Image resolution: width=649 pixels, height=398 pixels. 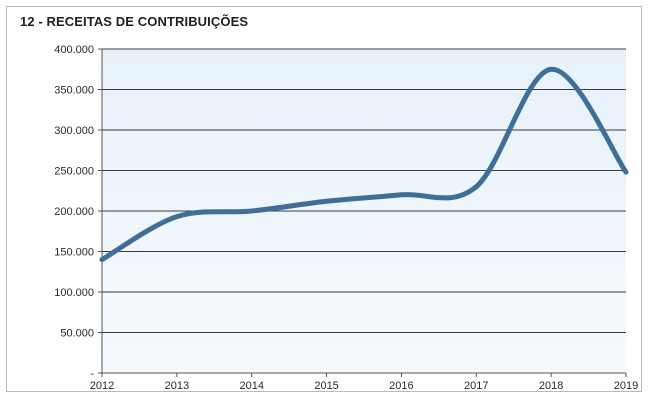 I want to click on x-tick-label: 2019, so click(x=626, y=386).